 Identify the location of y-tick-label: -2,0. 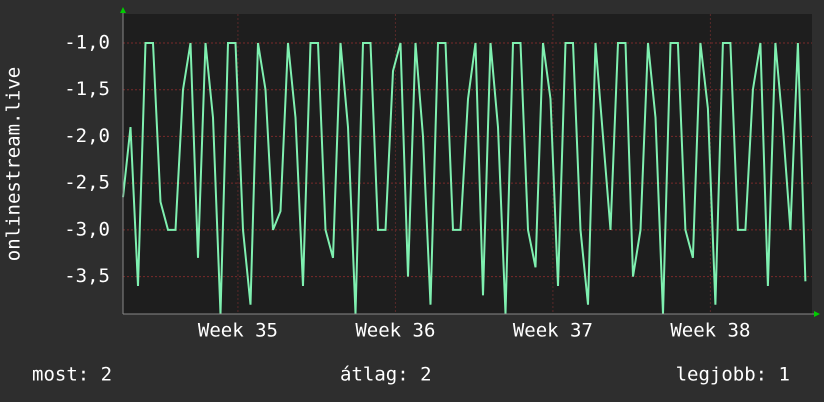
(87, 136).